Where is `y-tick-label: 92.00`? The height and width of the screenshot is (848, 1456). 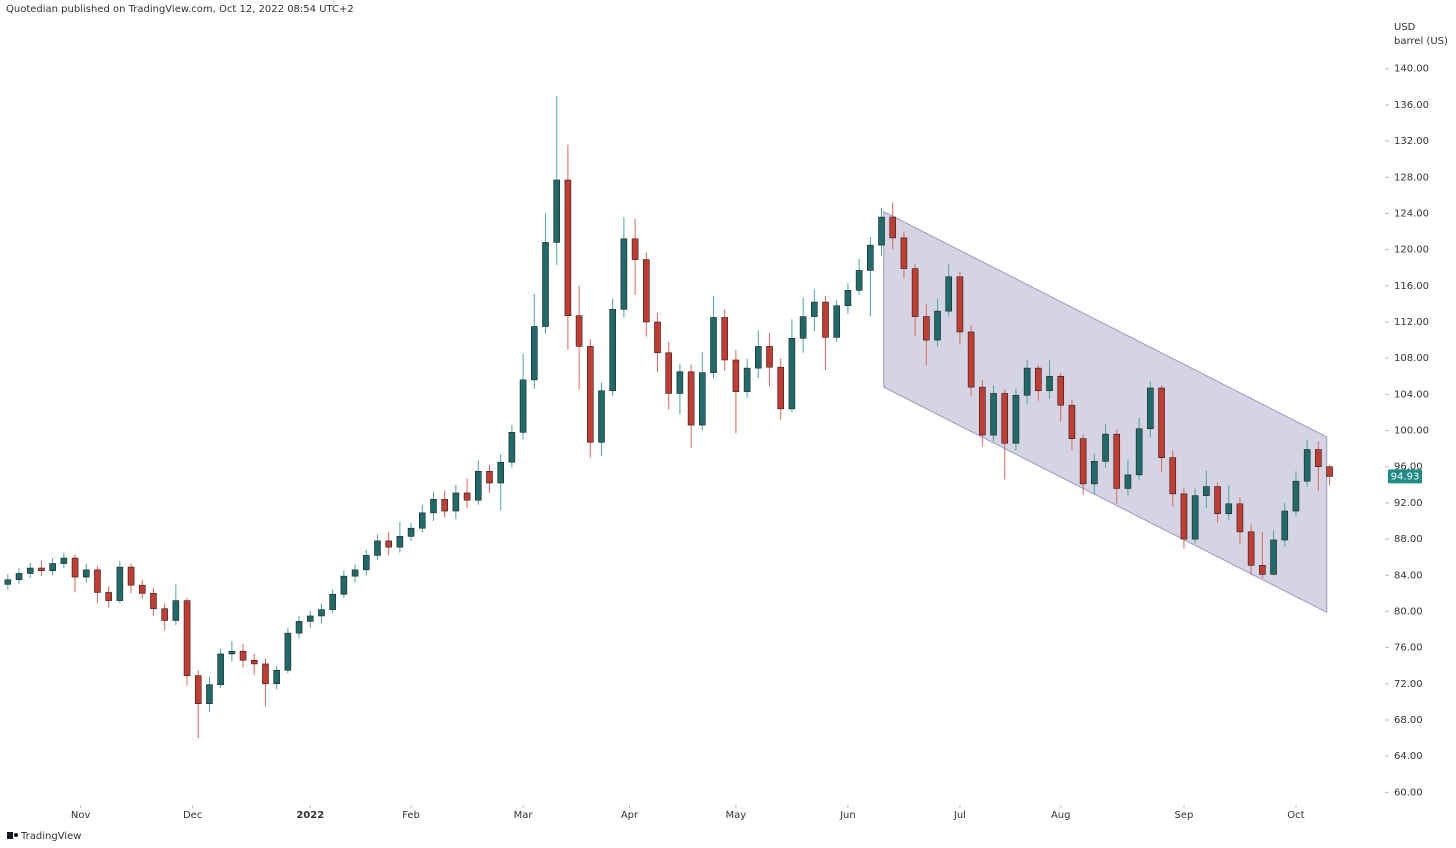 y-tick-label: 92.00 is located at coordinates (1408, 503).